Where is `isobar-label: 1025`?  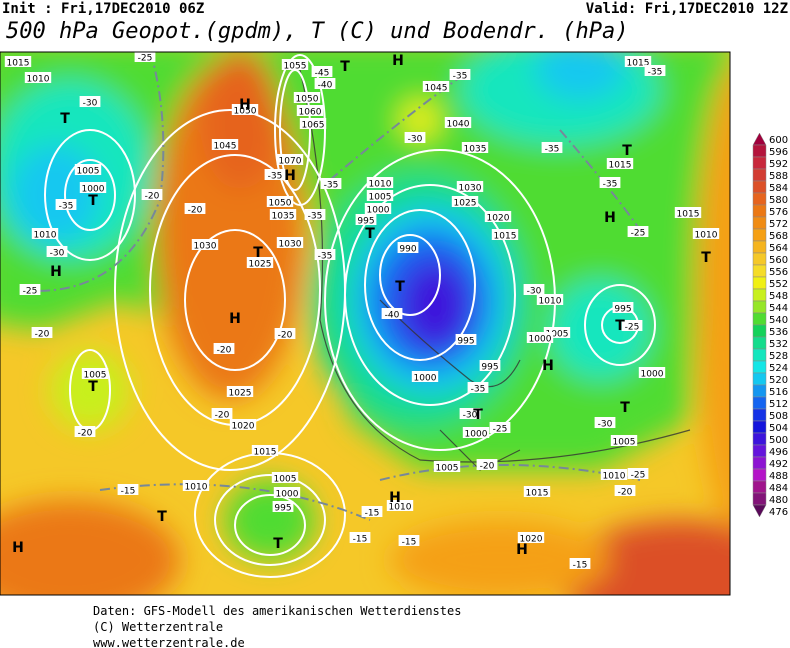
isobar-label: 1025 is located at coordinates (465, 204).